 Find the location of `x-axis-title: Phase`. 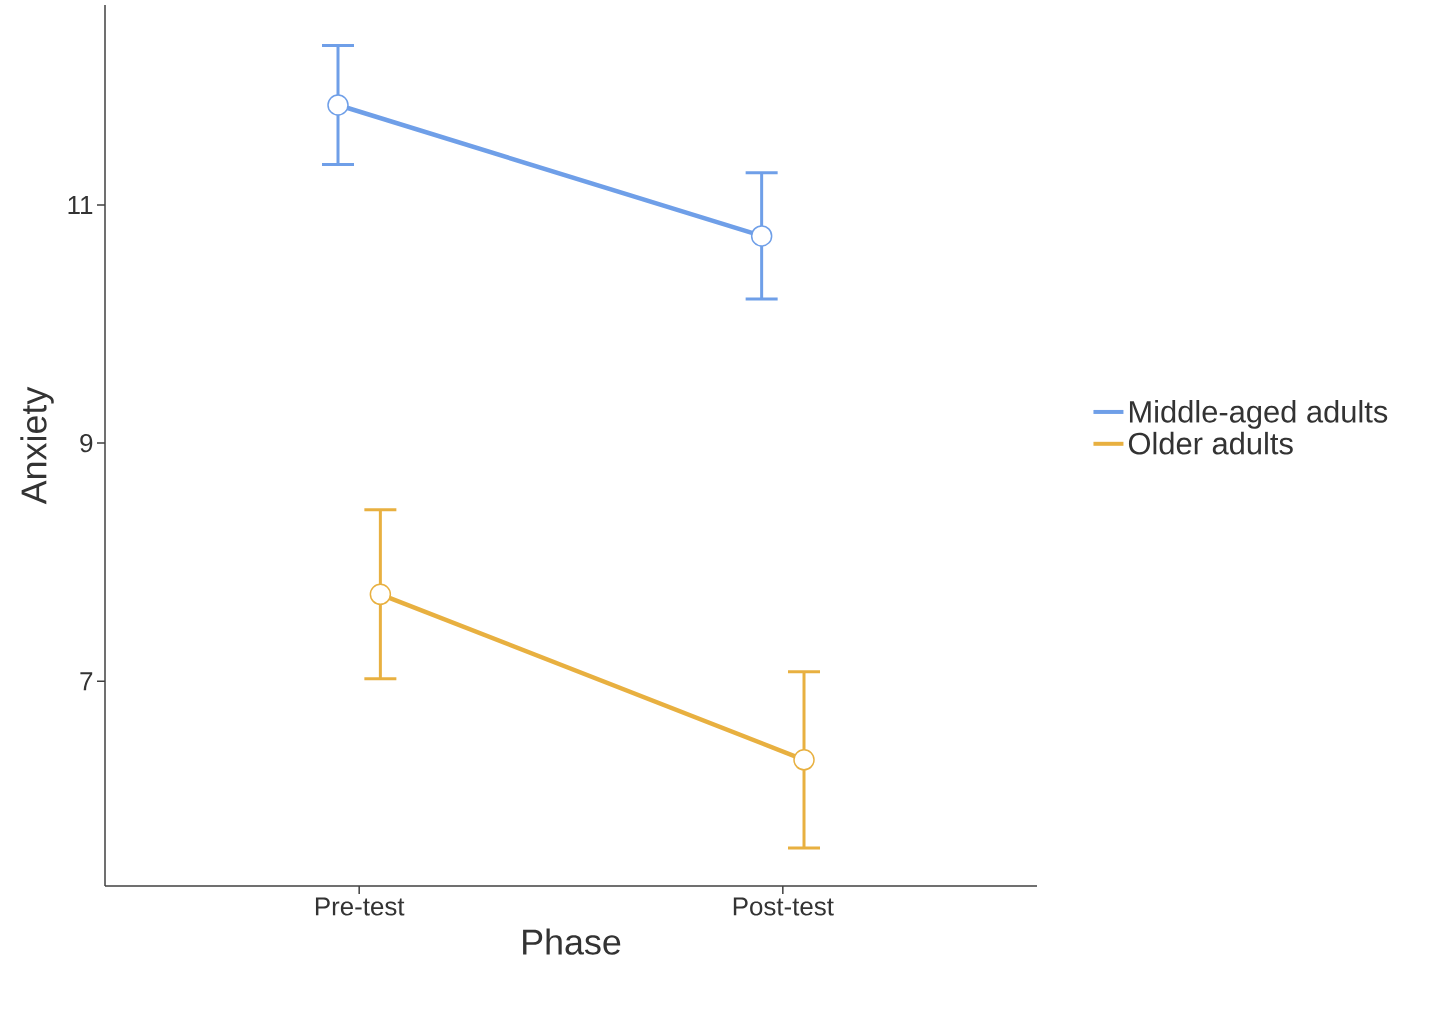

x-axis-title: Phase is located at coordinates (572, 941).